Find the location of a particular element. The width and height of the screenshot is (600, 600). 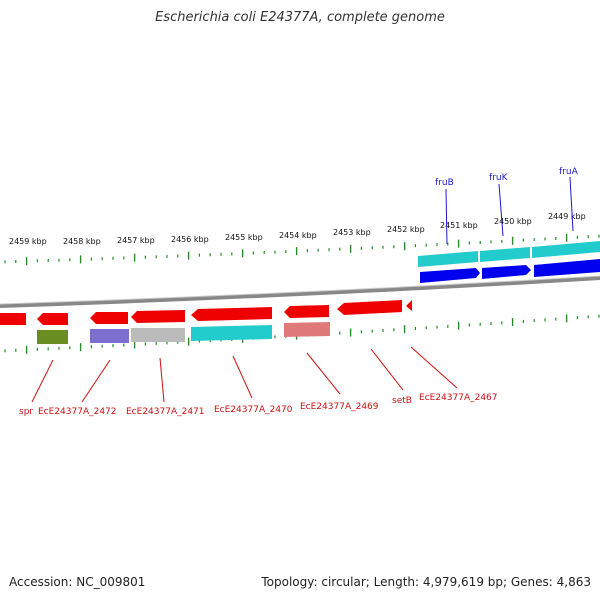

feature-fruK is located at coordinates (505, 254).